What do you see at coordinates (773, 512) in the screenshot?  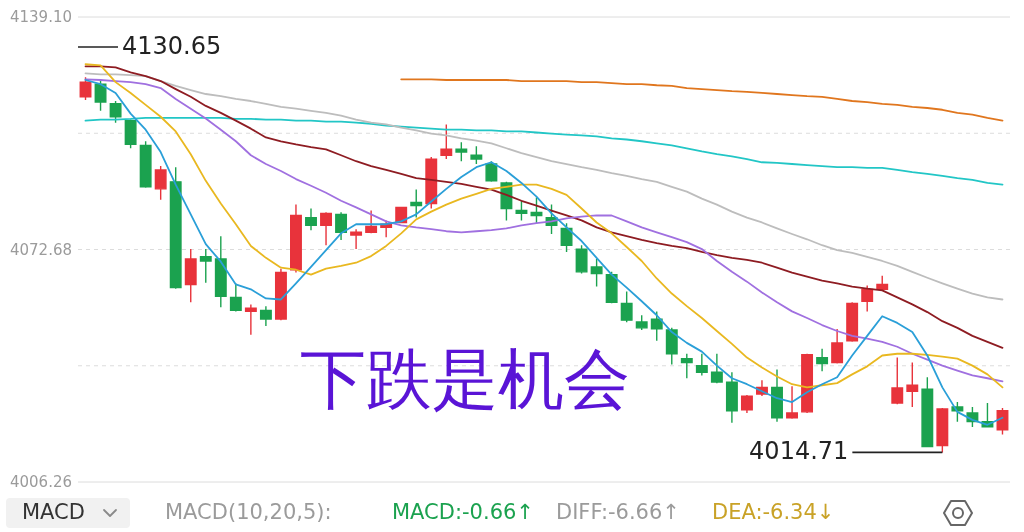 I see `text: DEA:-6.34↓` at bounding box center [773, 512].